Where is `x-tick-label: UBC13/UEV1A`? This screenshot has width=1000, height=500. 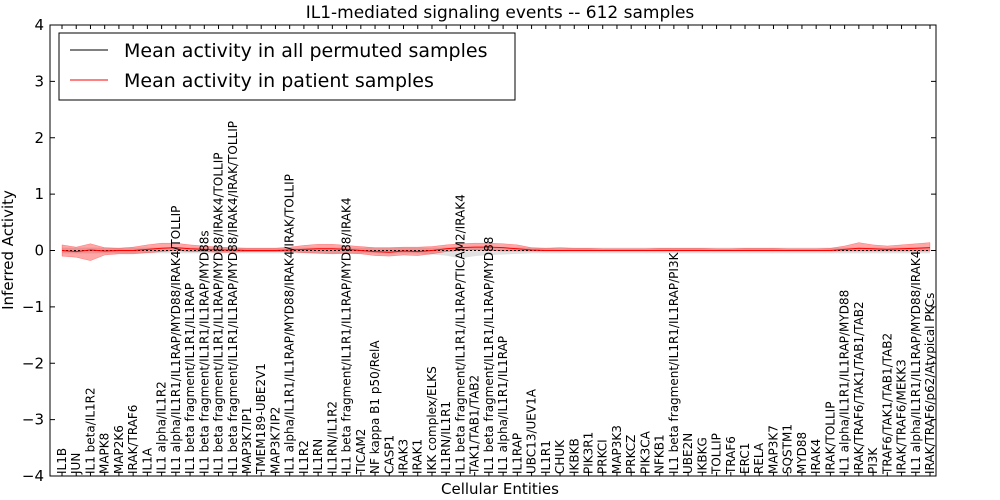
x-tick-label: UBC13/UEV1A is located at coordinates (532, 431).